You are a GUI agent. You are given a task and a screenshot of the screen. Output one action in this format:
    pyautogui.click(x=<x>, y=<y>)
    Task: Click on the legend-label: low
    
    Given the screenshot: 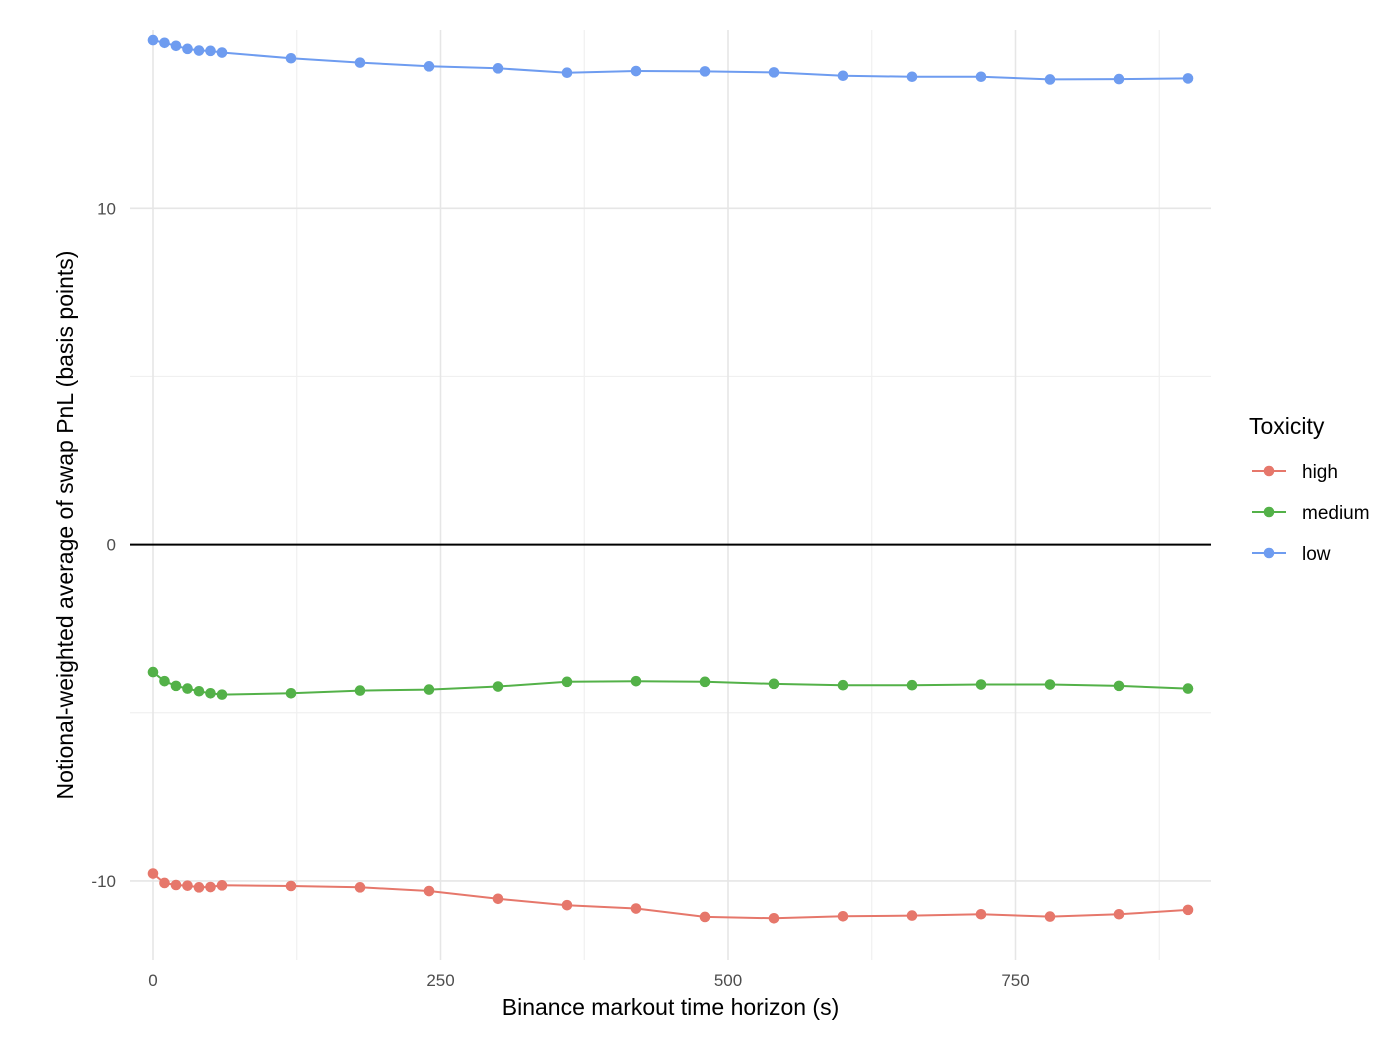 What is the action you would take?
    pyautogui.click(x=1316, y=554)
    